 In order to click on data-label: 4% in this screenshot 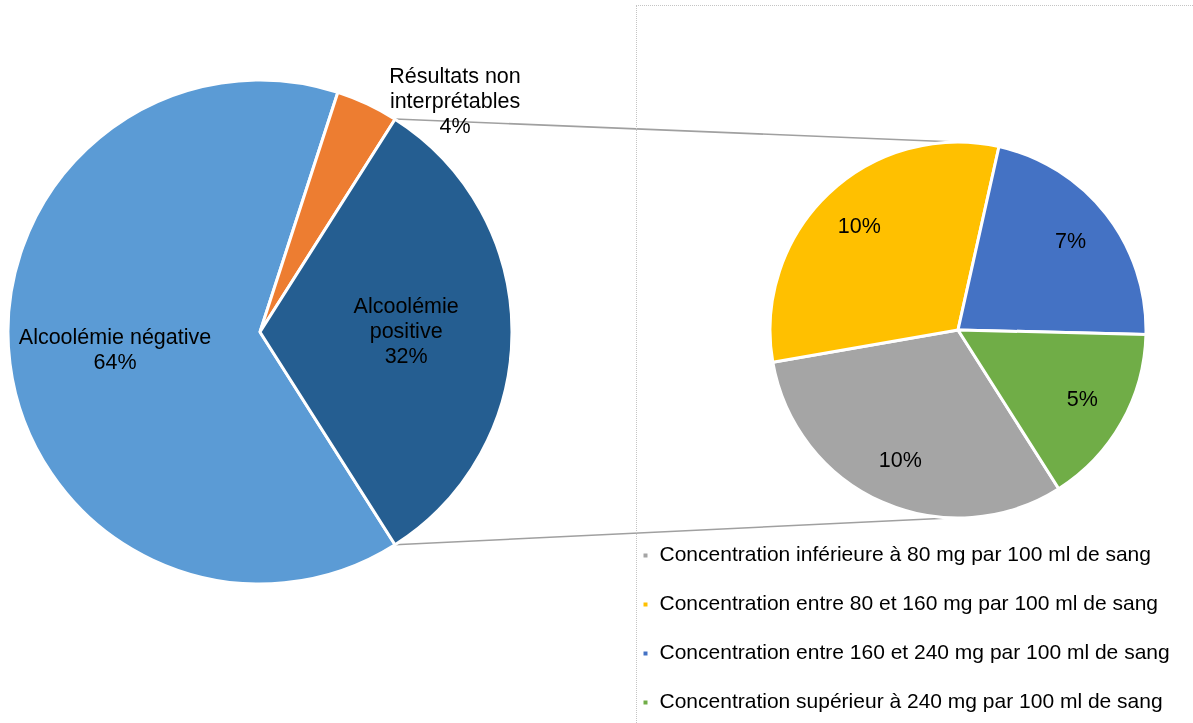, I will do `click(455, 125)`.